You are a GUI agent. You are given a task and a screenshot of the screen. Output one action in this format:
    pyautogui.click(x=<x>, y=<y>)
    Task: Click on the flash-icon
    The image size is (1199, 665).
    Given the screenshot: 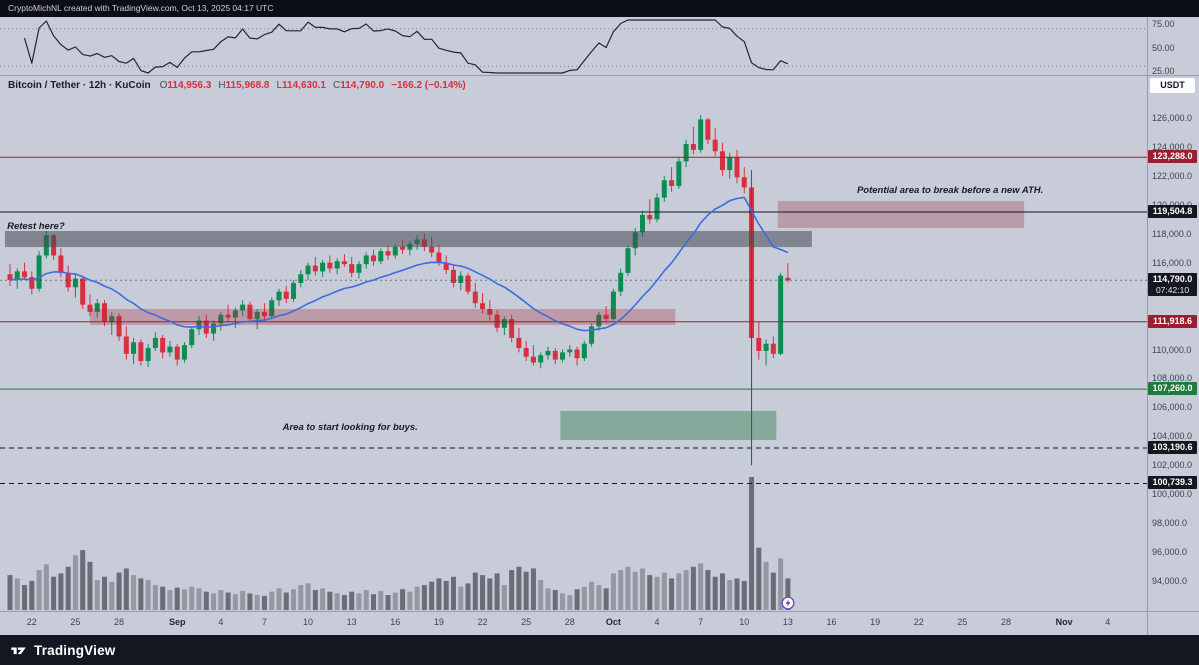 What is the action you would take?
    pyautogui.click(x=788, y=603)
    